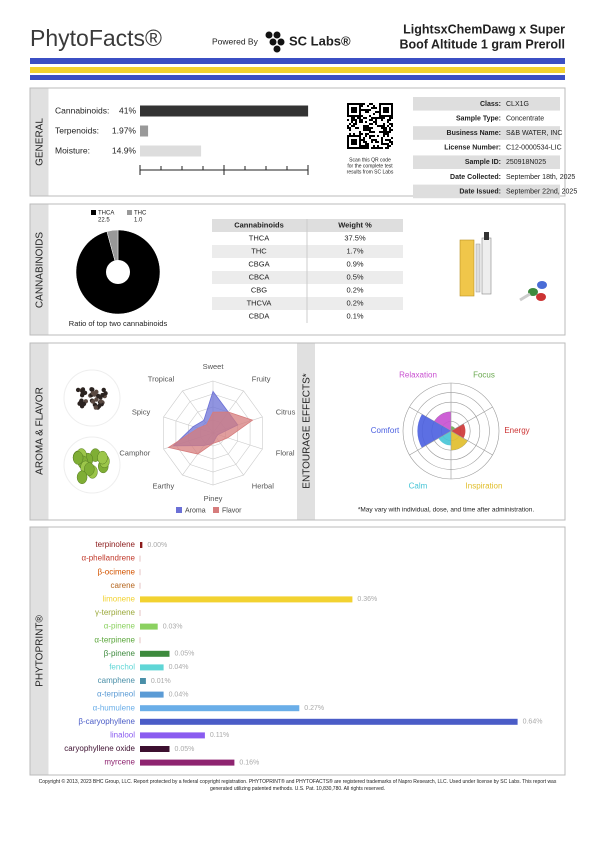  Describe the element at coordinates (99, 748) in the screenshot. I see `terpene-label: caryophyllene oxide` at that location.